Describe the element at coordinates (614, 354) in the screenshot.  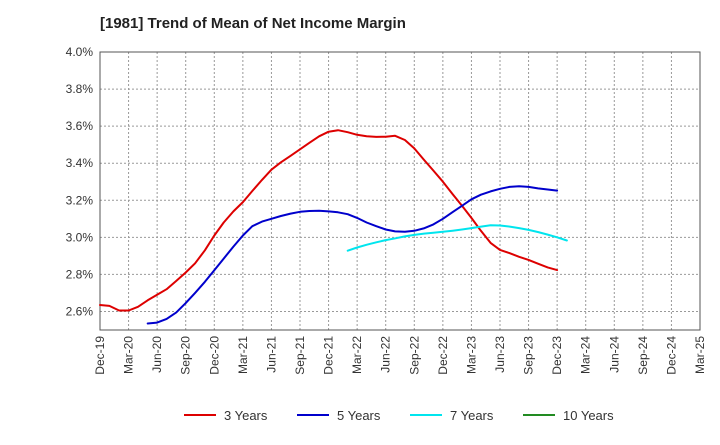
I see `x-tick-label: Jun-24` at that location.